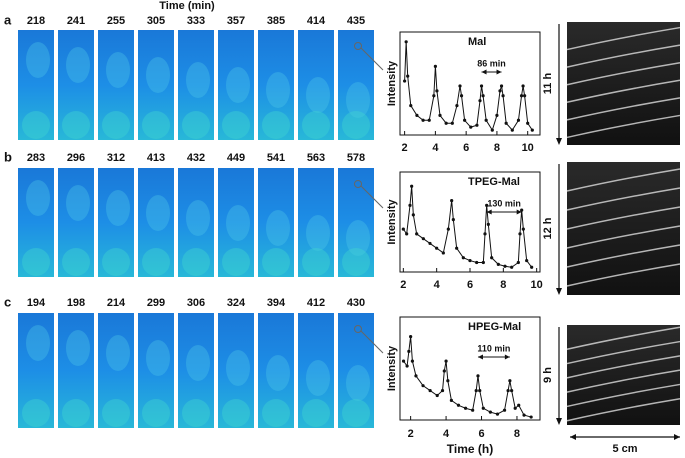  What do you see at coordinates (624, 449) in the screenshot?
I see `scale-label: 5 cm` at bounding box center [624, 449].